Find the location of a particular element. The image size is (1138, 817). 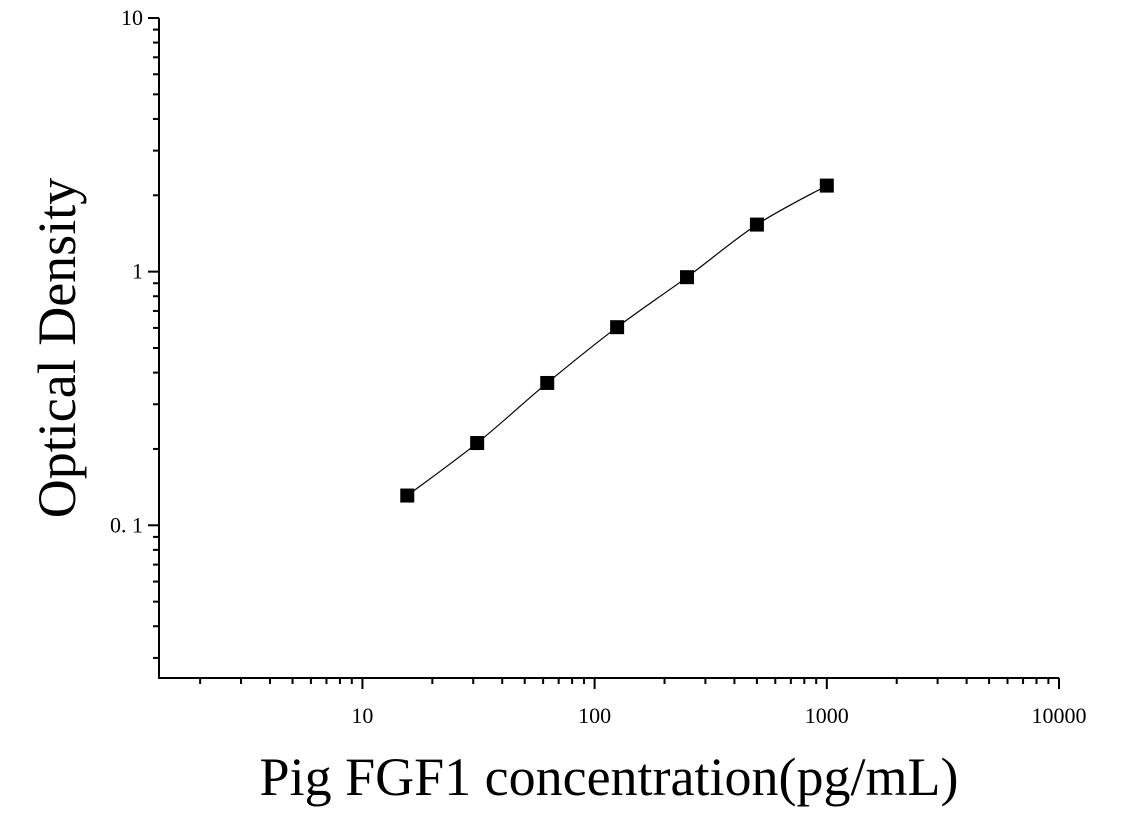

x-axis-title: Pig FGF1 concentration(pg/mL) is located at coordinates (609, 777).